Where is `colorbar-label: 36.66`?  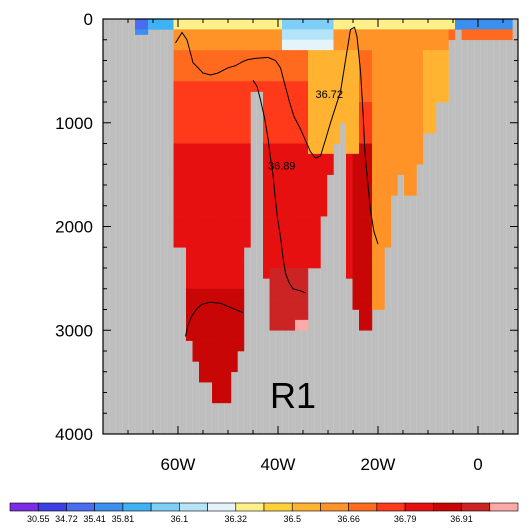
colorbar-label: 36.66 is located at coordinates (348, 519).